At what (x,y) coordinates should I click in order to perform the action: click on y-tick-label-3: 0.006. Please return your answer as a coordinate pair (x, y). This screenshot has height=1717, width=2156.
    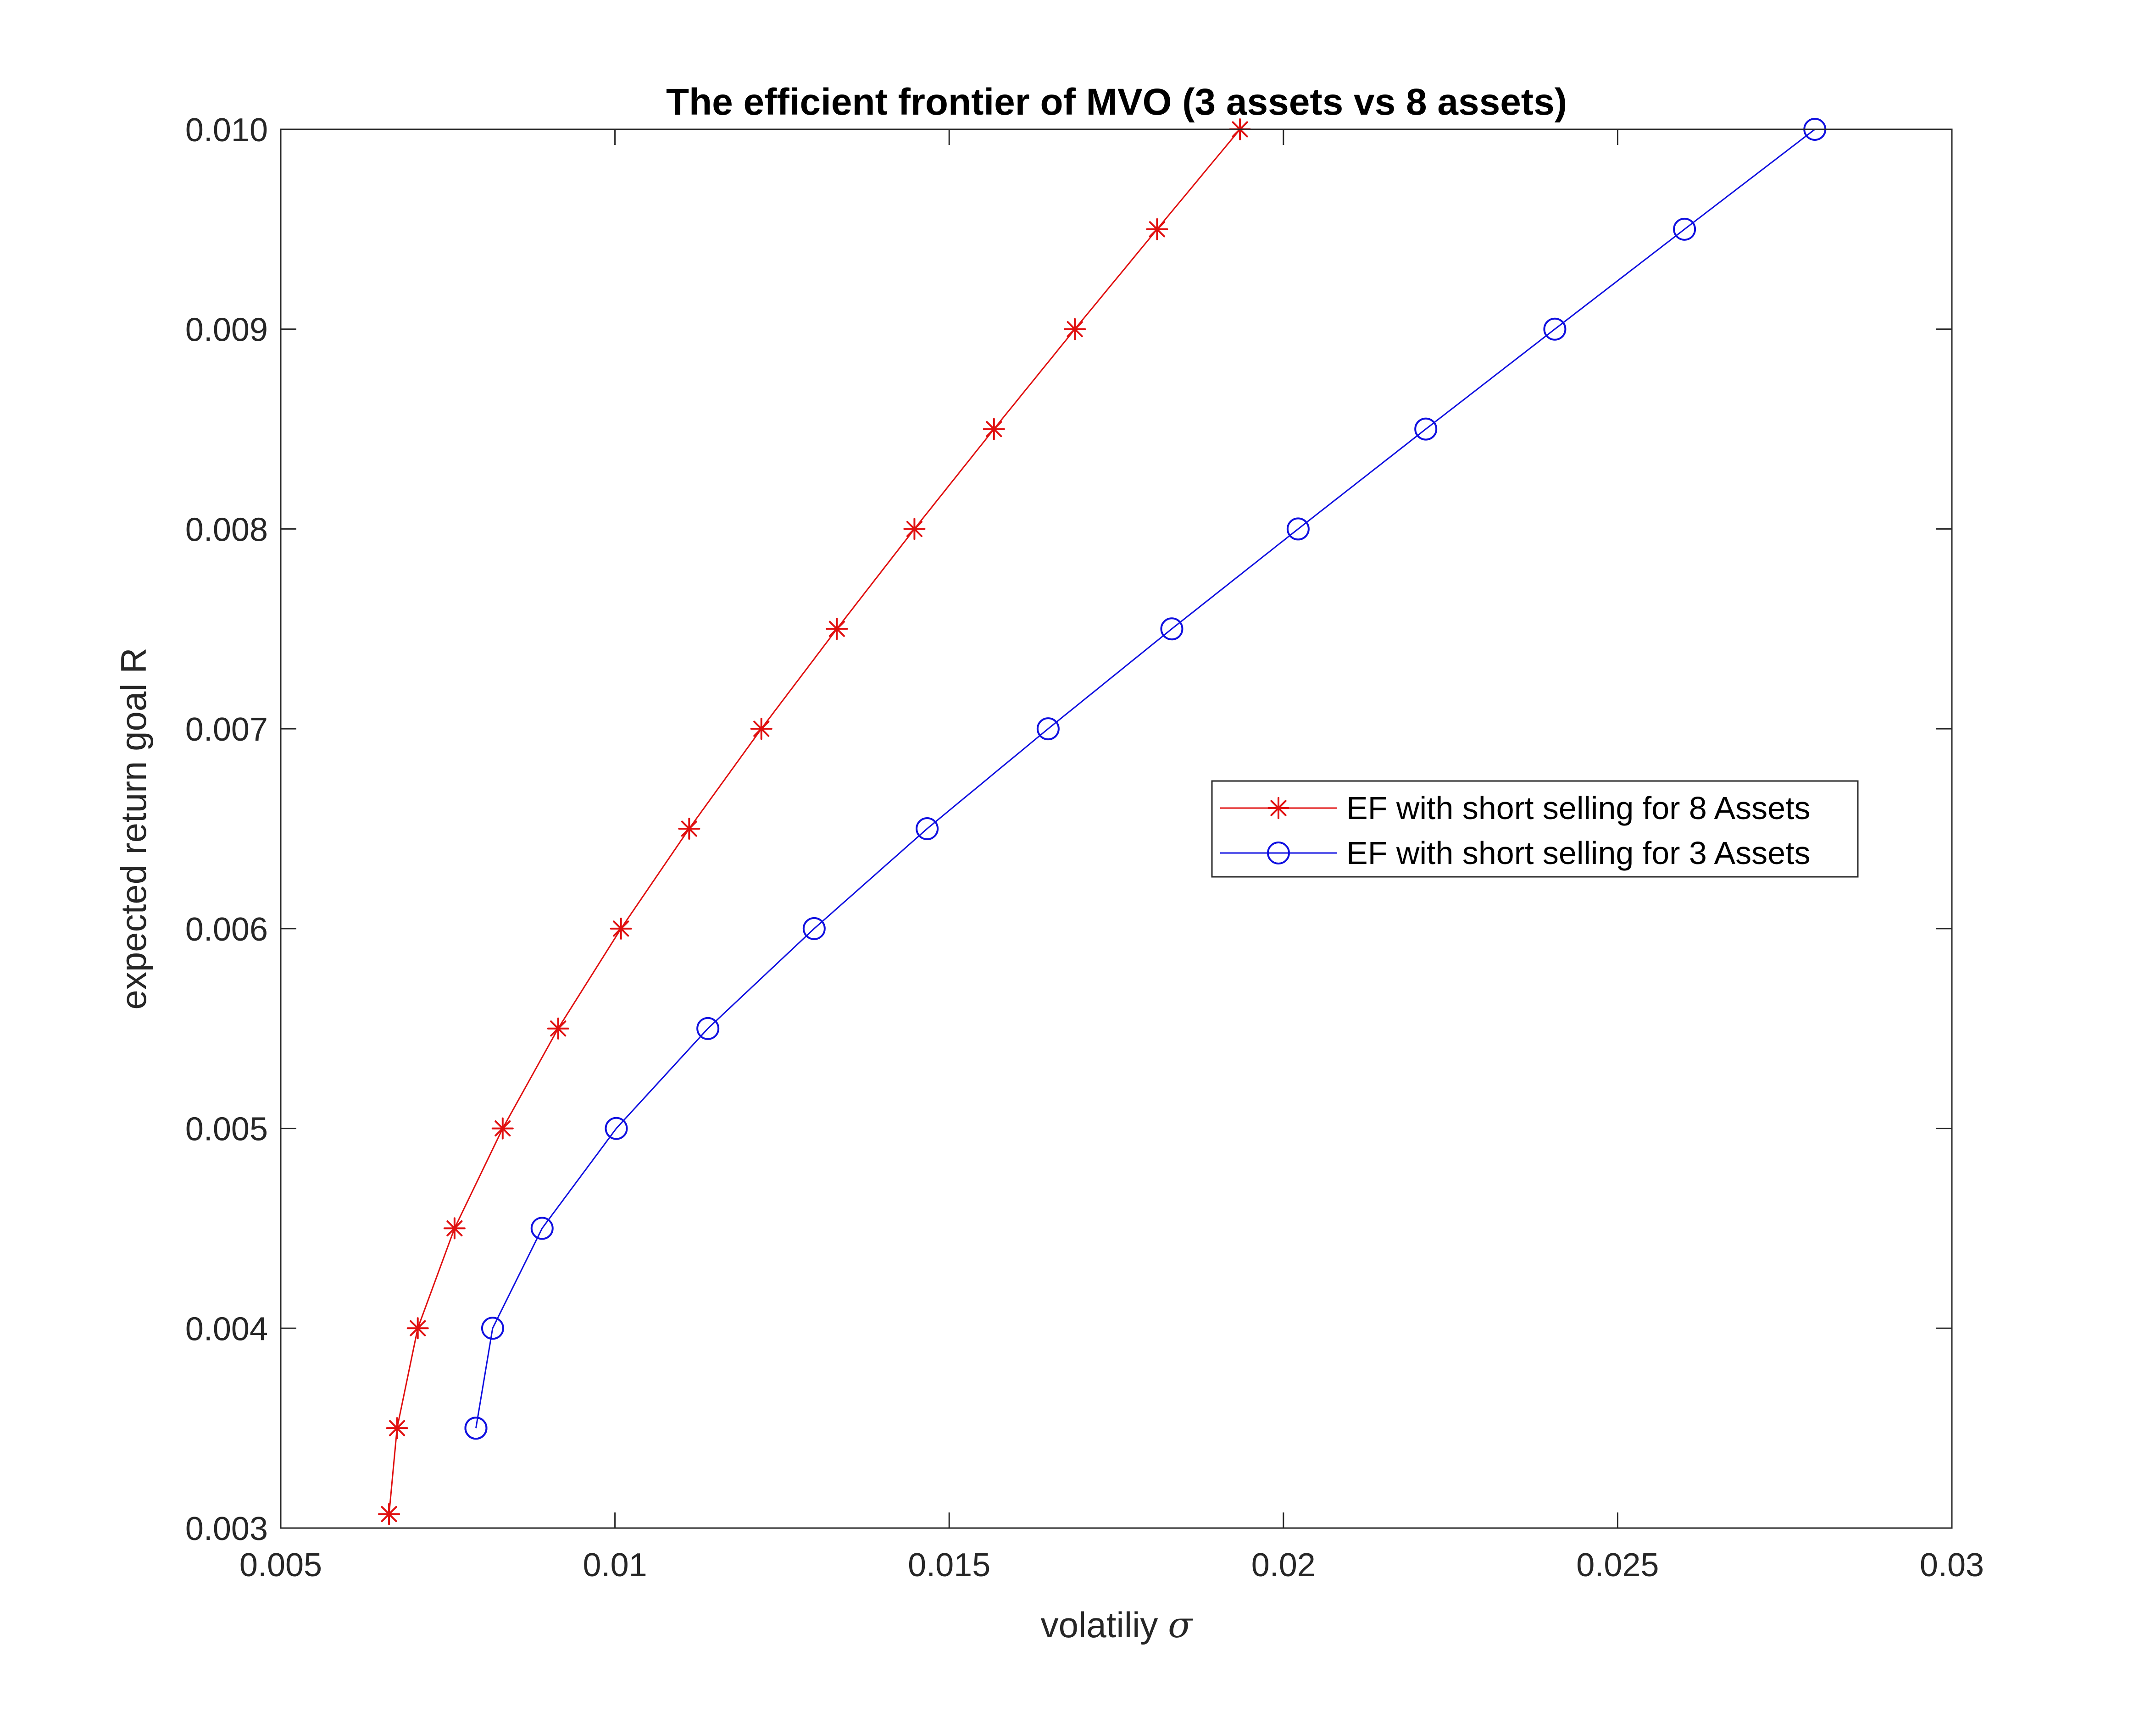
    Looking at the image, I should click on (227, 929).